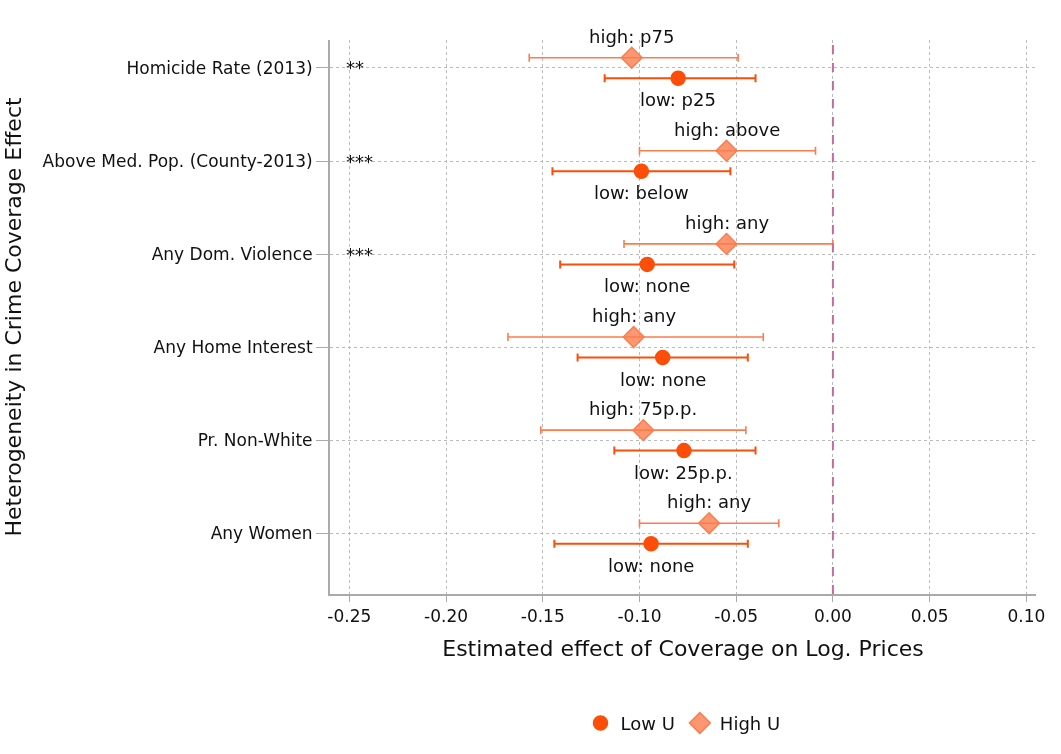 This screenshot has width=1061, height=754. Describe the element at coordinates (632, 36) in the screenshot. I see `annotation: high: p75` at that location.